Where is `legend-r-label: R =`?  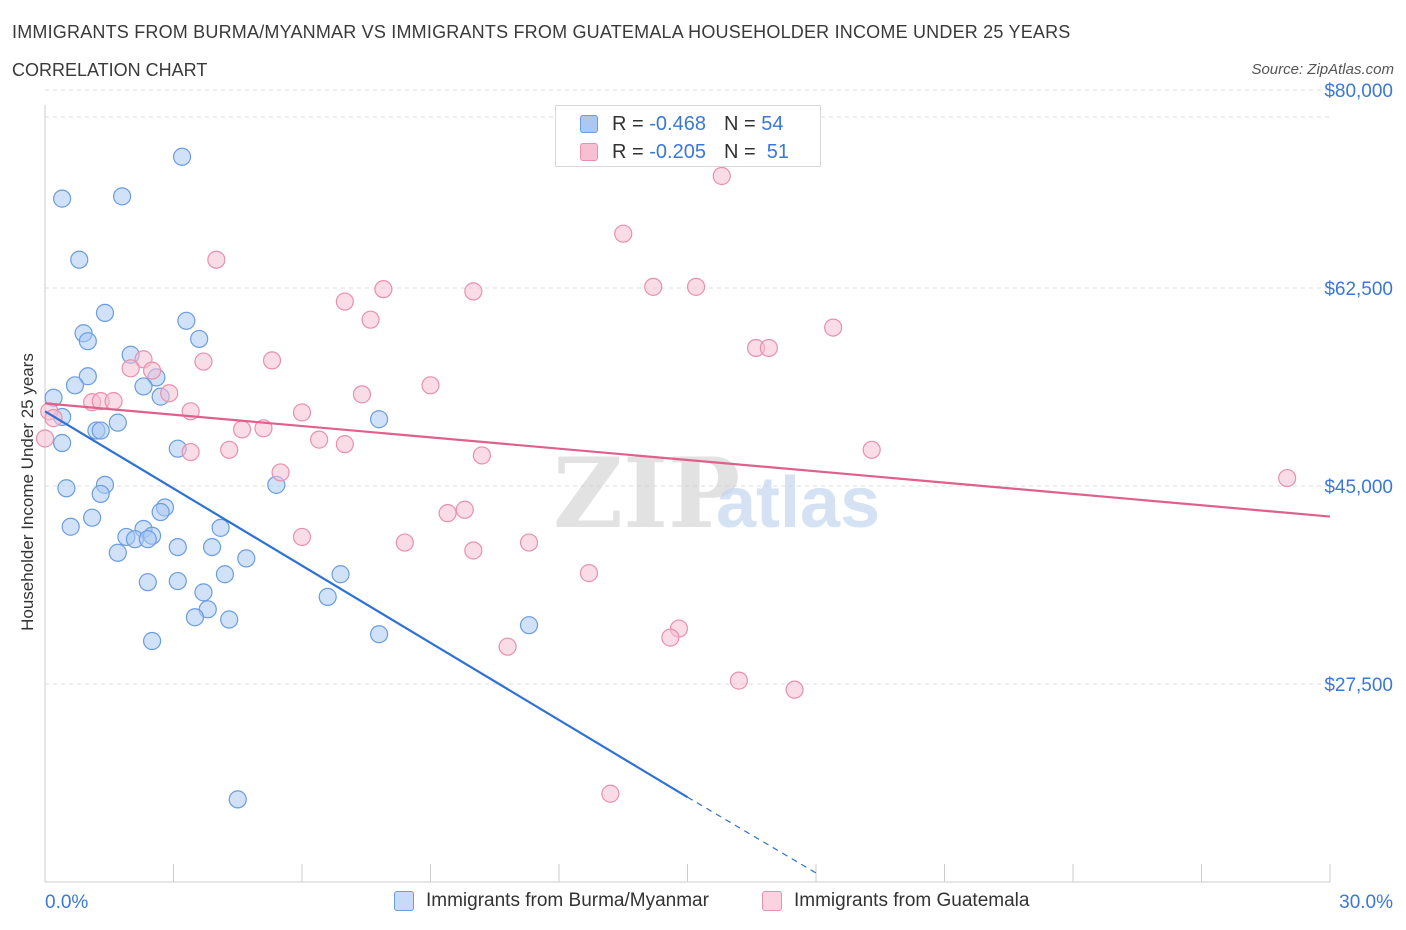
legend-r-label: R = is located at coordinates (628, 151).